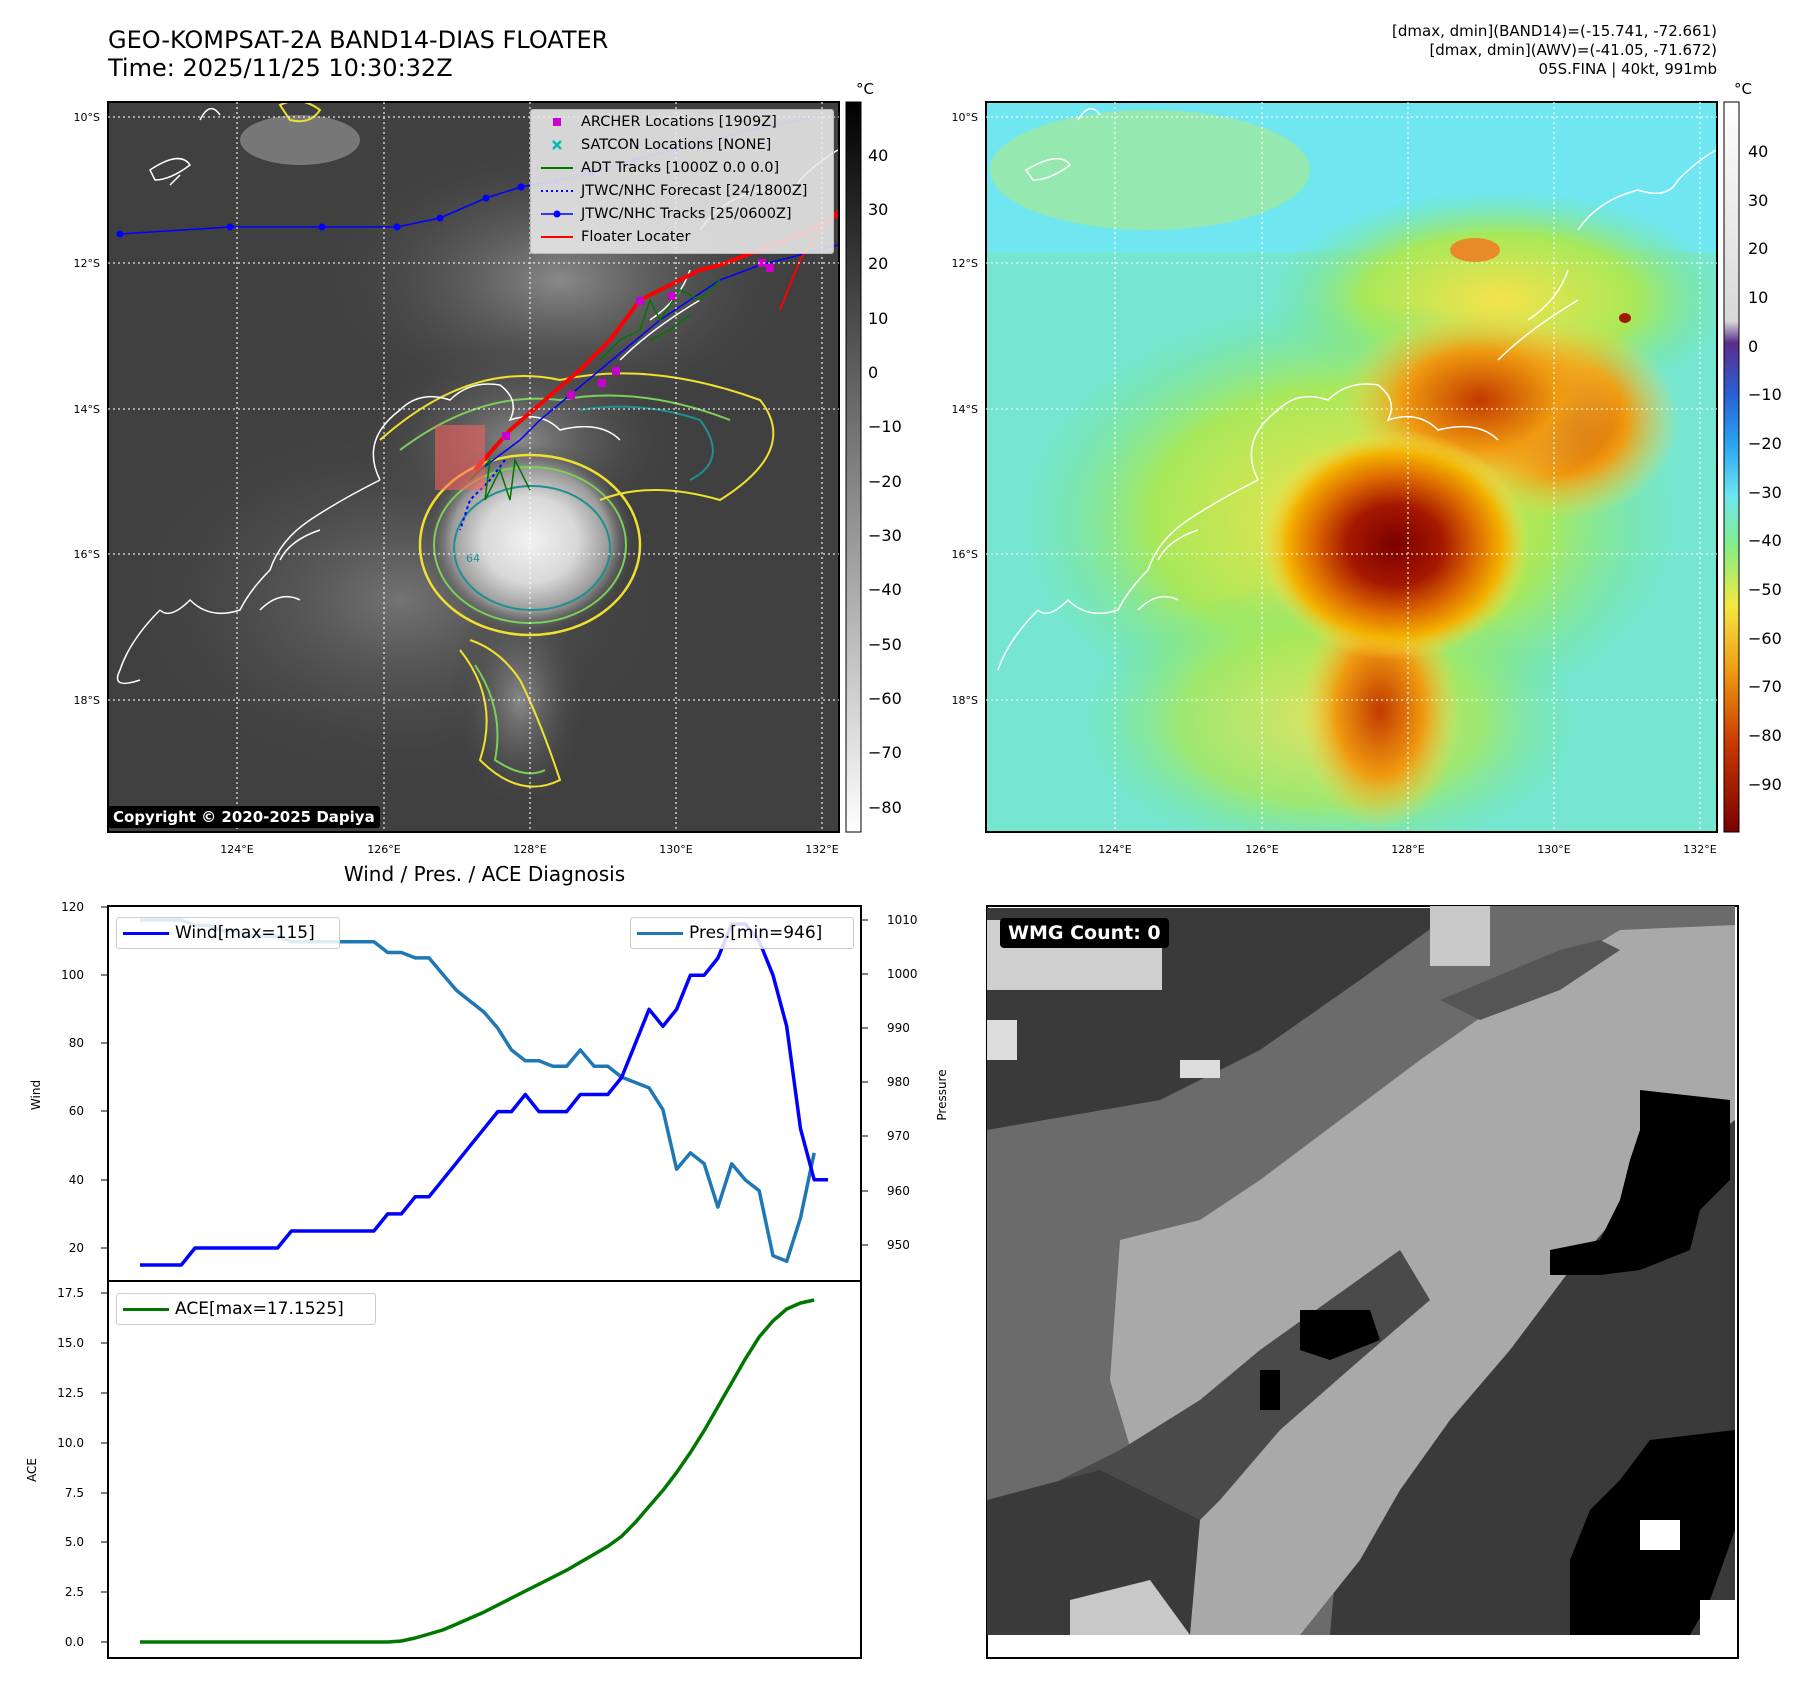  Describe the element at coordinates (32, 1470) in the screenshot. I see `ace-axis-label: ACE` at that location.